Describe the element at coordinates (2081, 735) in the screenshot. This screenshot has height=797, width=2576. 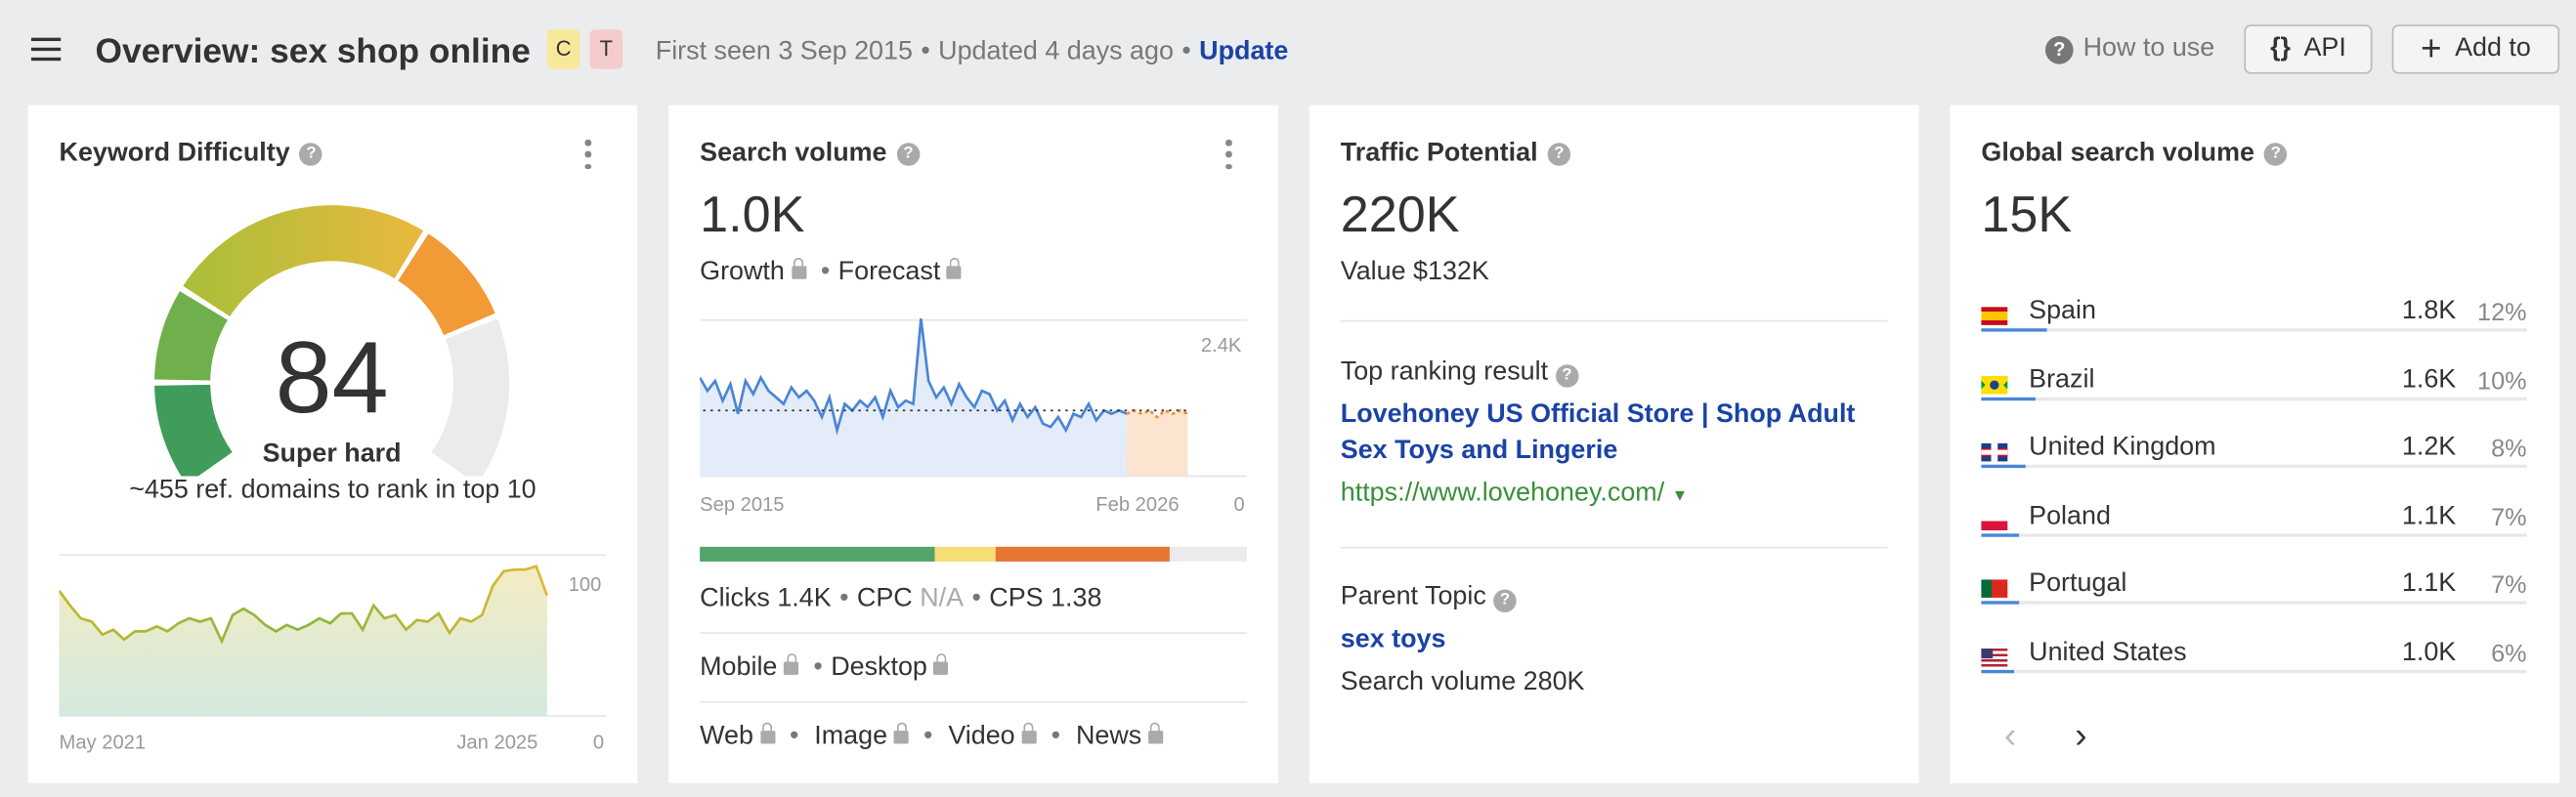
I see `next-page-icon: ›` at that location.